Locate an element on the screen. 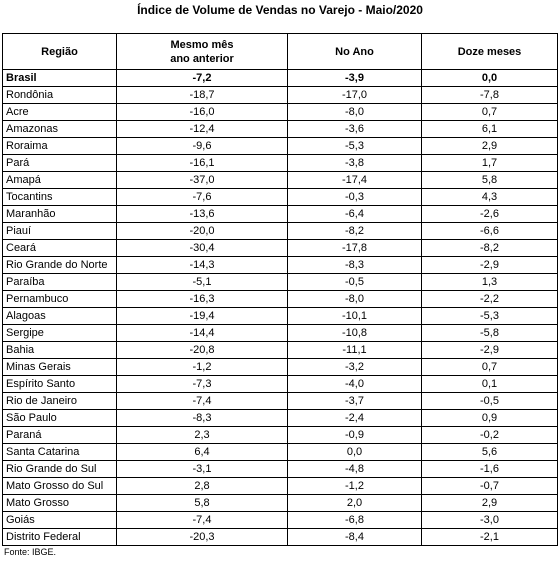 The width and height of the screenshot is (560, 562). table-row: Bahia -20,8 -11,1 -2,9 is located at coordinates (280, 350).